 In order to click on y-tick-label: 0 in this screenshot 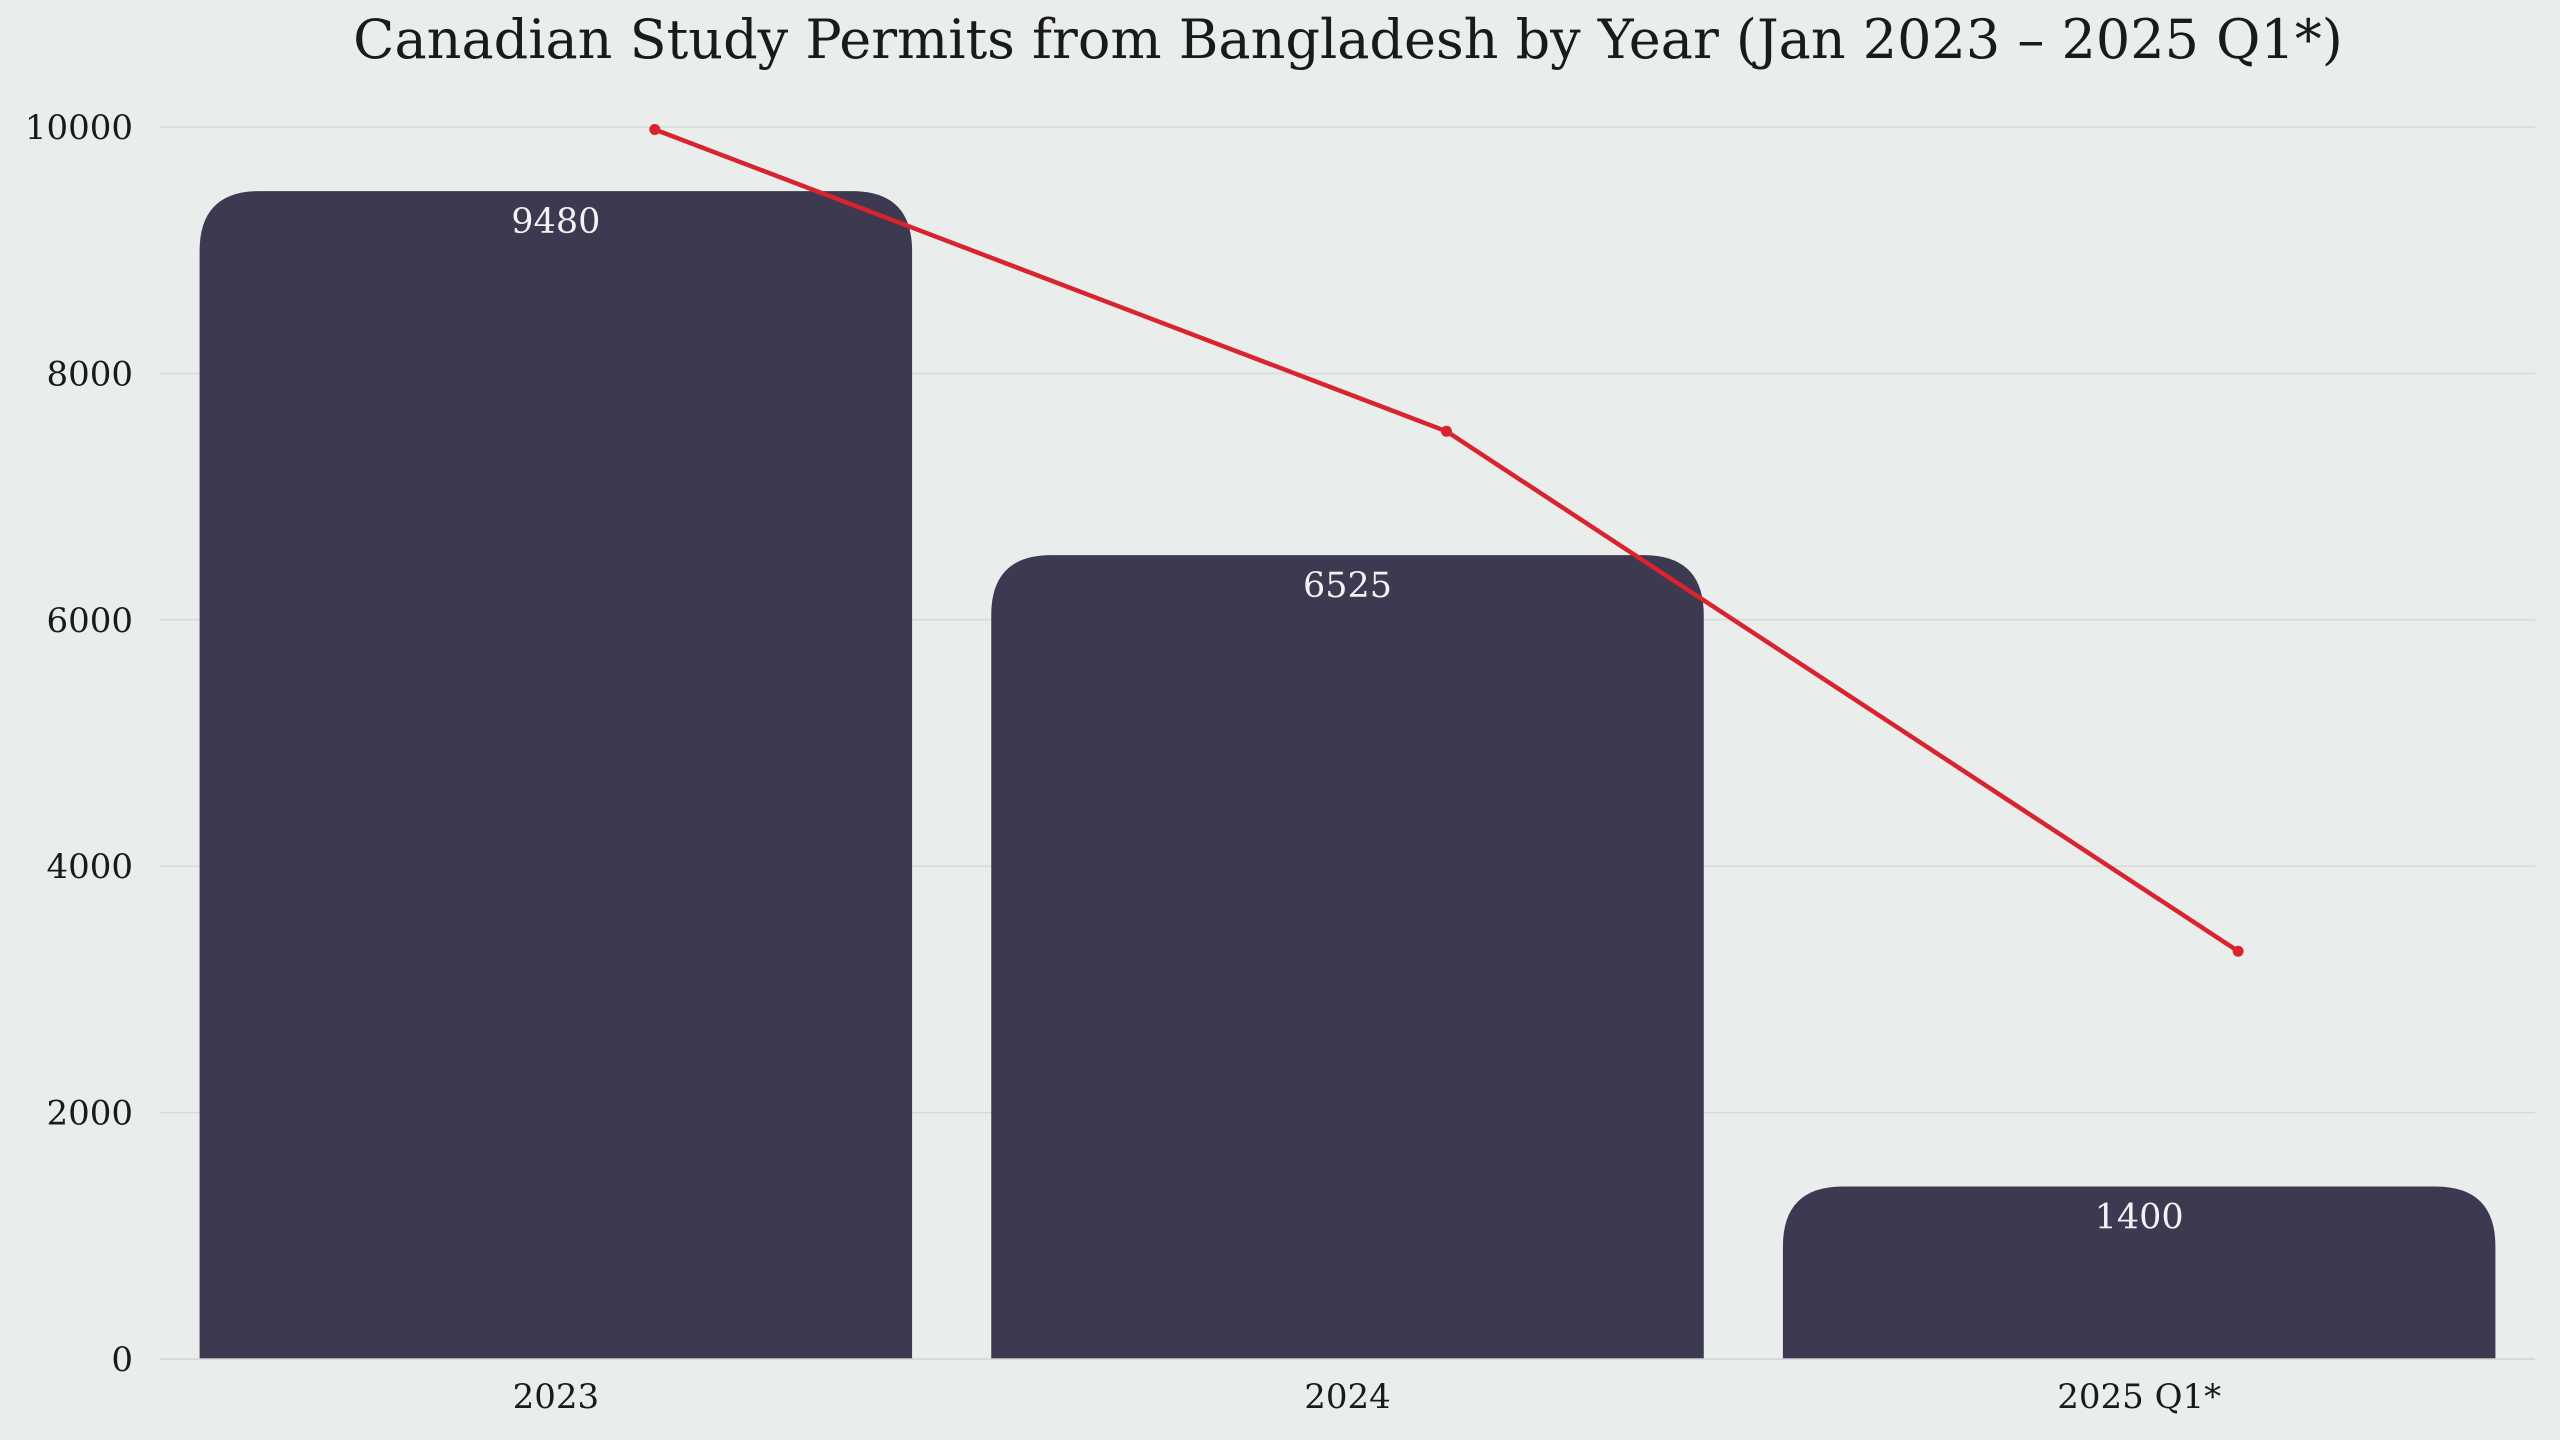, I will do `click(122, 1360)`.